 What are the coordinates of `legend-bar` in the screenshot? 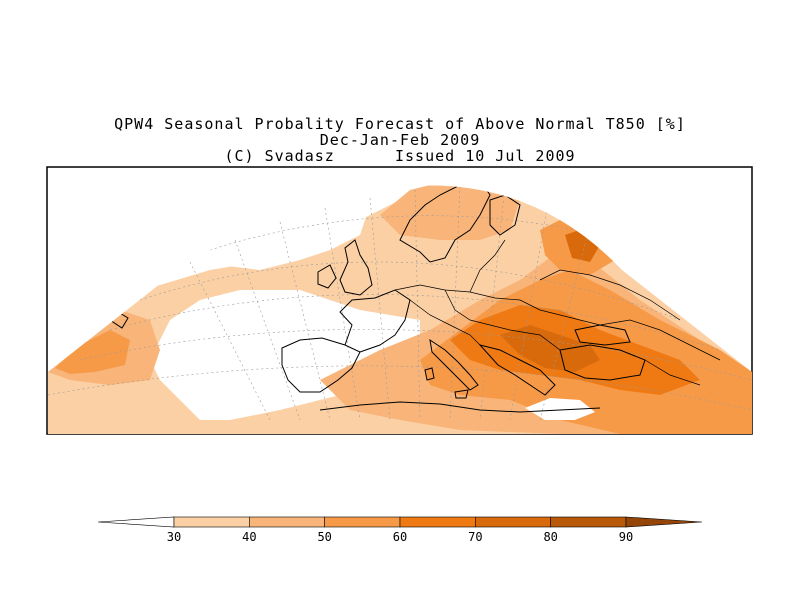 It's located at (400, 522).